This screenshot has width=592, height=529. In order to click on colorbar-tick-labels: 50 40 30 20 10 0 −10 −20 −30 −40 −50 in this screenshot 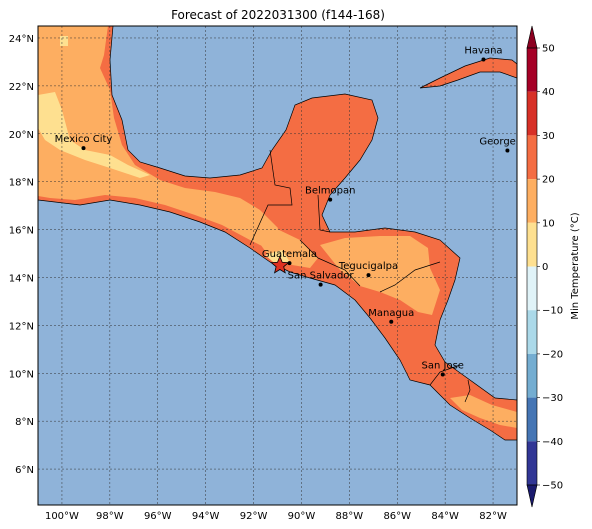, I will do `click(550, 268)`.